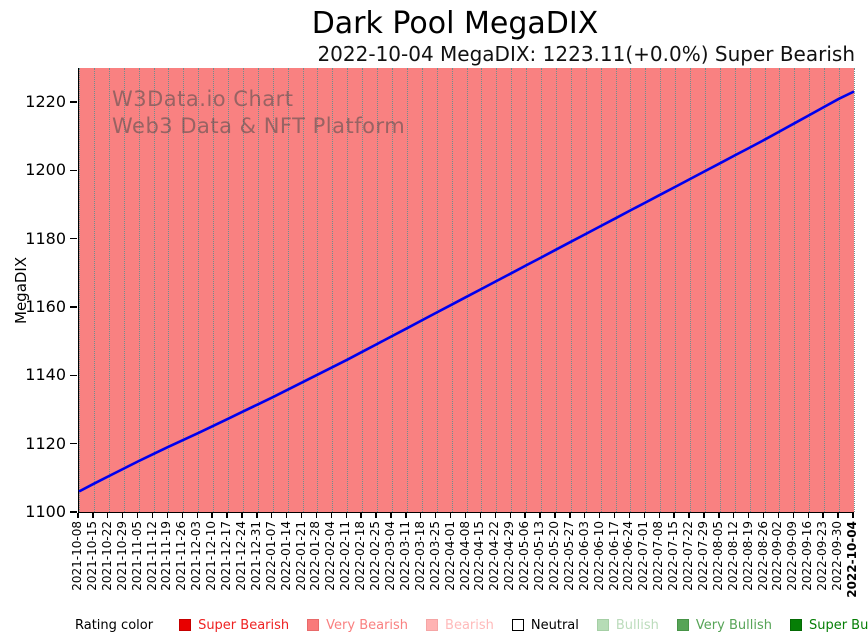 Image resolution: width=868 pixels, height=641 pixels. I want to click on x-tick-label: 2022-06-17, so click(613, 556).